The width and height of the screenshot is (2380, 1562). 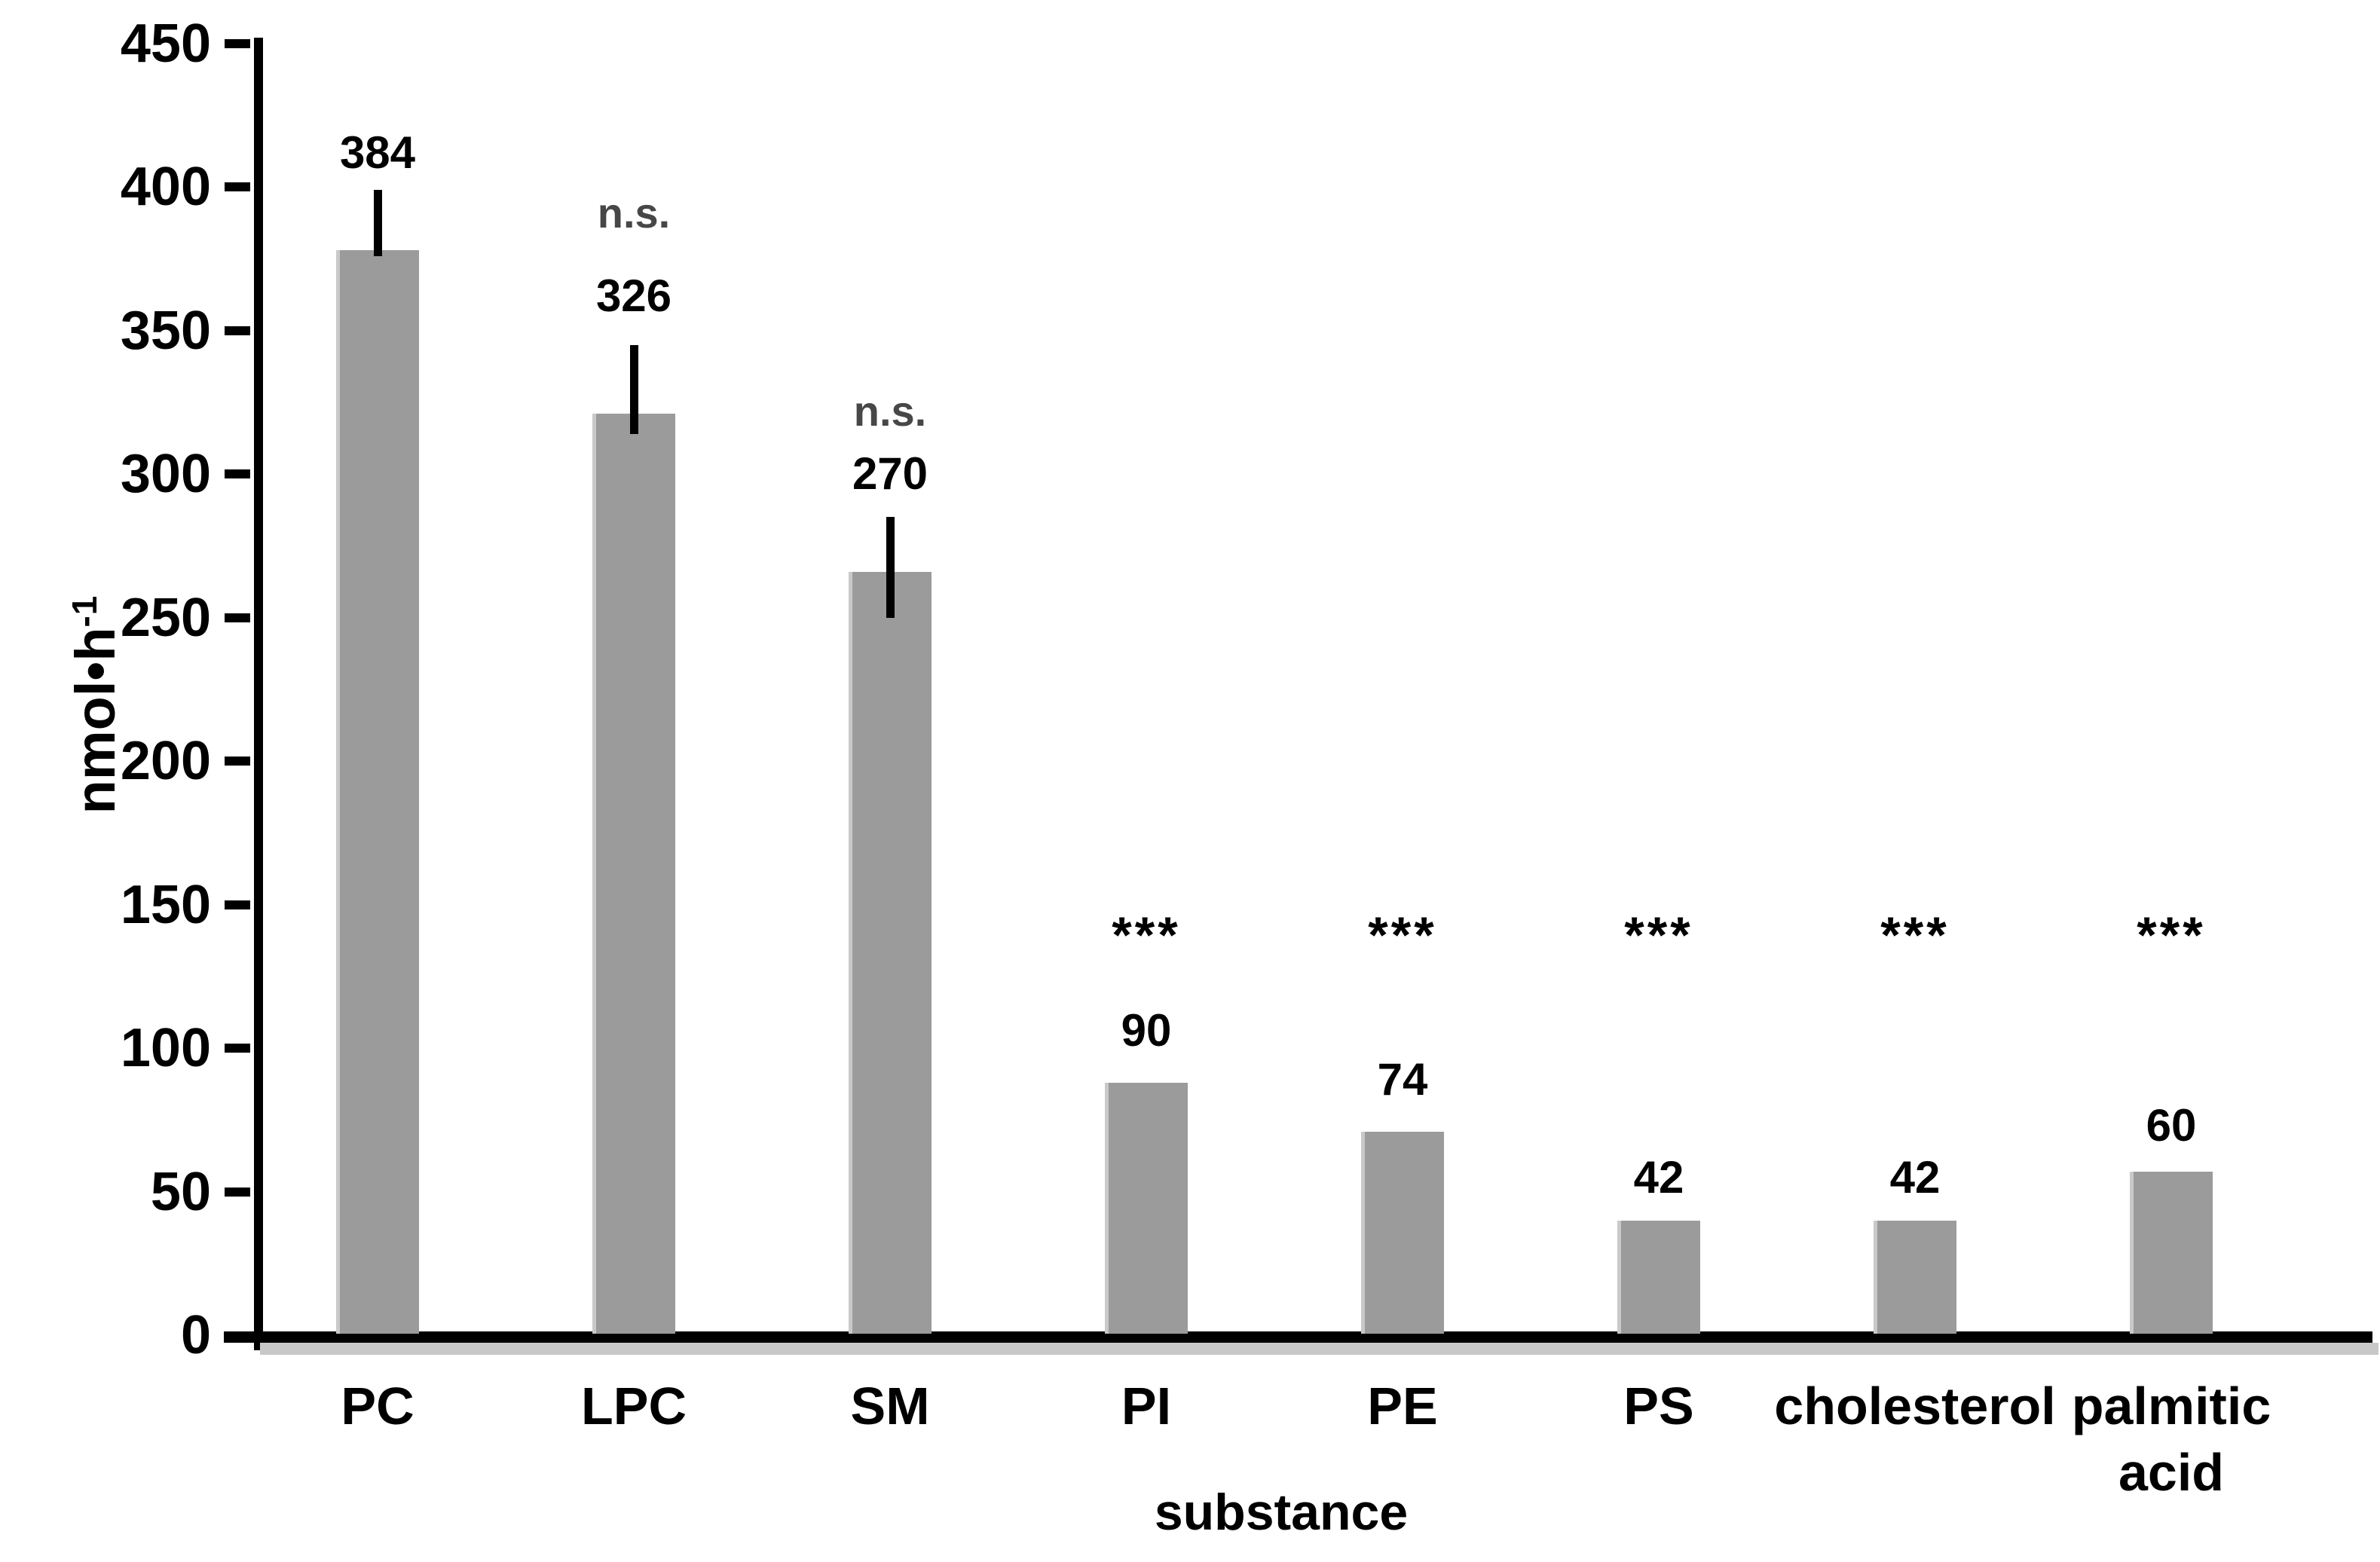 What do you see at coordinates (1146, 1030) in the screenshot?
I see `bar-value-label: 90` at bounding box center [1146, 1030].